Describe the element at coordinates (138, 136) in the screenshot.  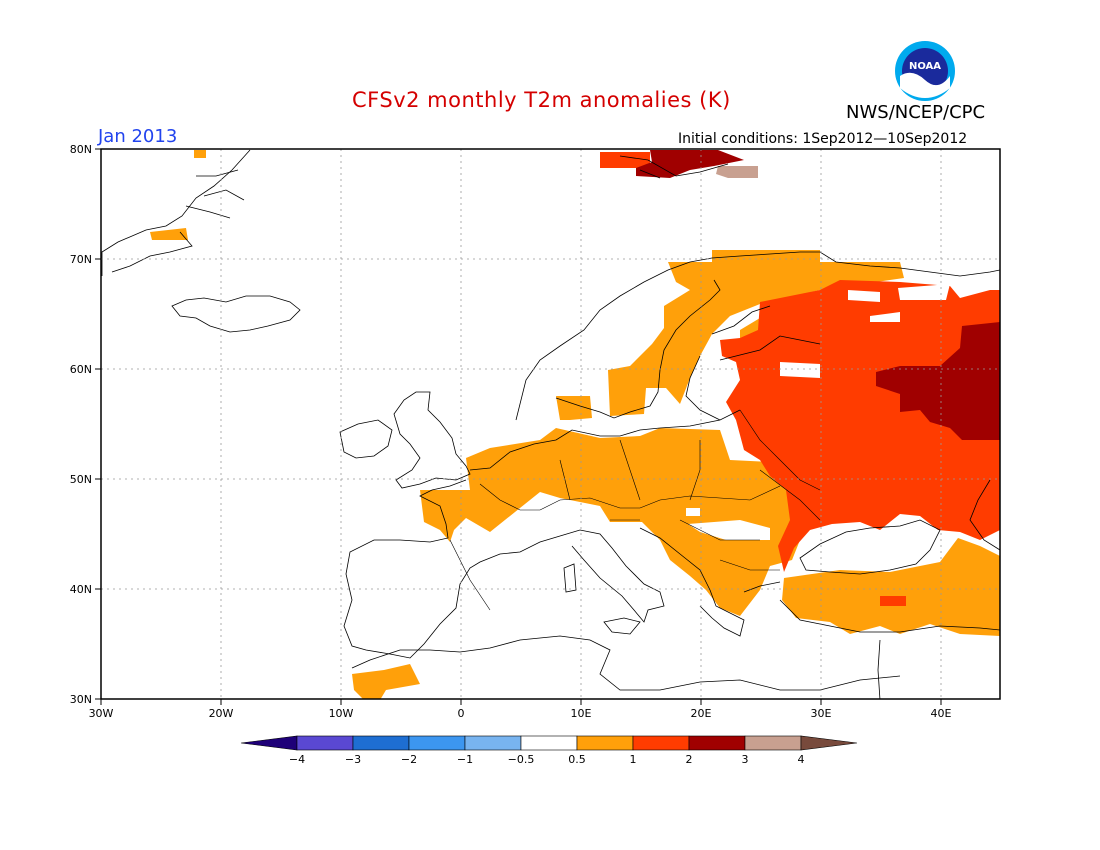
I see `forecast-period: Jan 2013` at that location.